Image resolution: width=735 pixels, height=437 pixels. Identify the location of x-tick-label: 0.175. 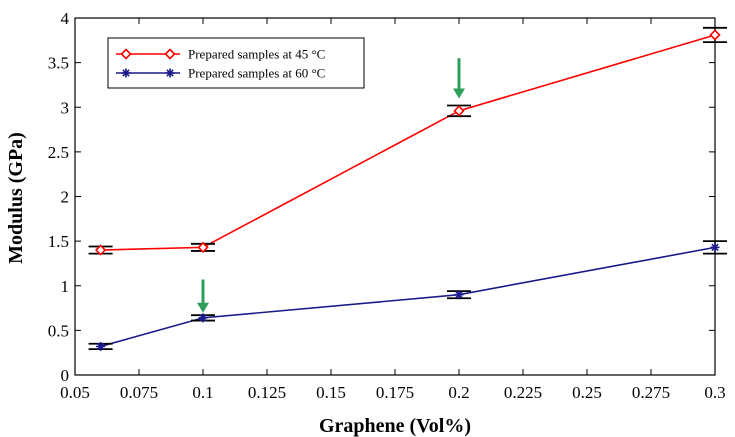
(395, 392).